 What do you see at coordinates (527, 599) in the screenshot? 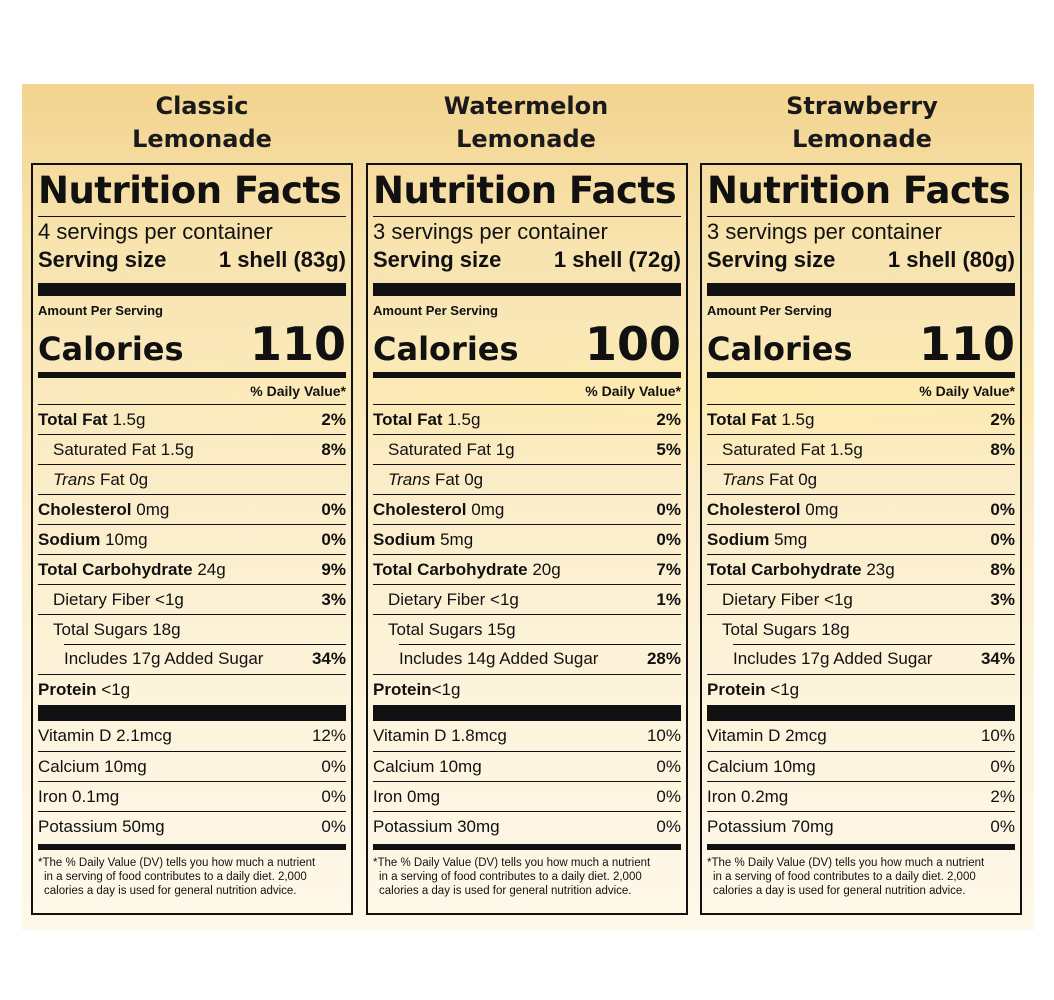
I see `dietary-fiber-row: Dietary Fiber <1g 1%` at bounding box center [527, 599].